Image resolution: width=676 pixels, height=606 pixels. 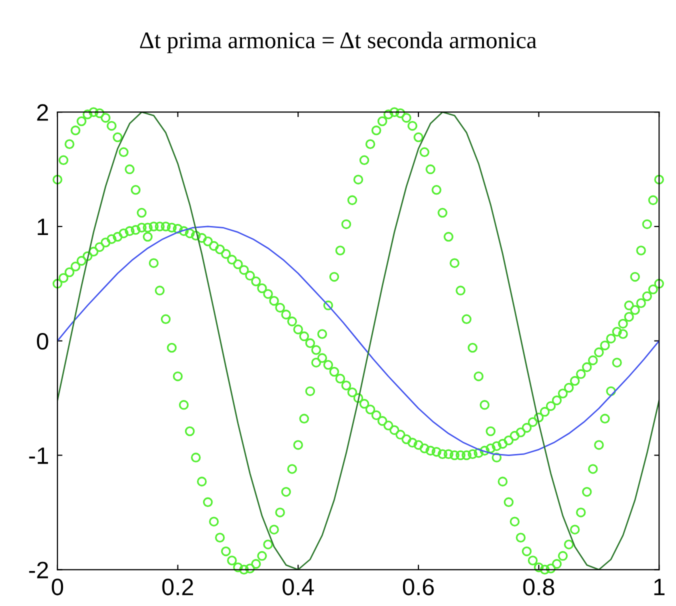 I want to click on x-tick-label: 0.2, so click(x=178, y=587).